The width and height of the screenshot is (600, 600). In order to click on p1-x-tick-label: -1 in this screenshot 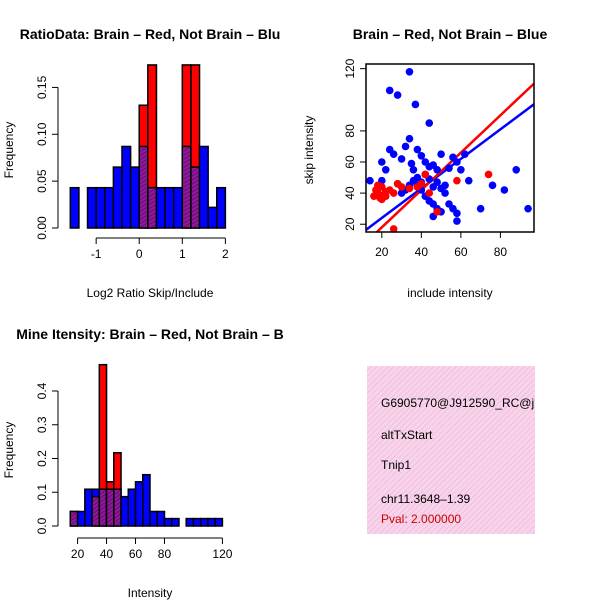, I will do `click(96, 254)`.